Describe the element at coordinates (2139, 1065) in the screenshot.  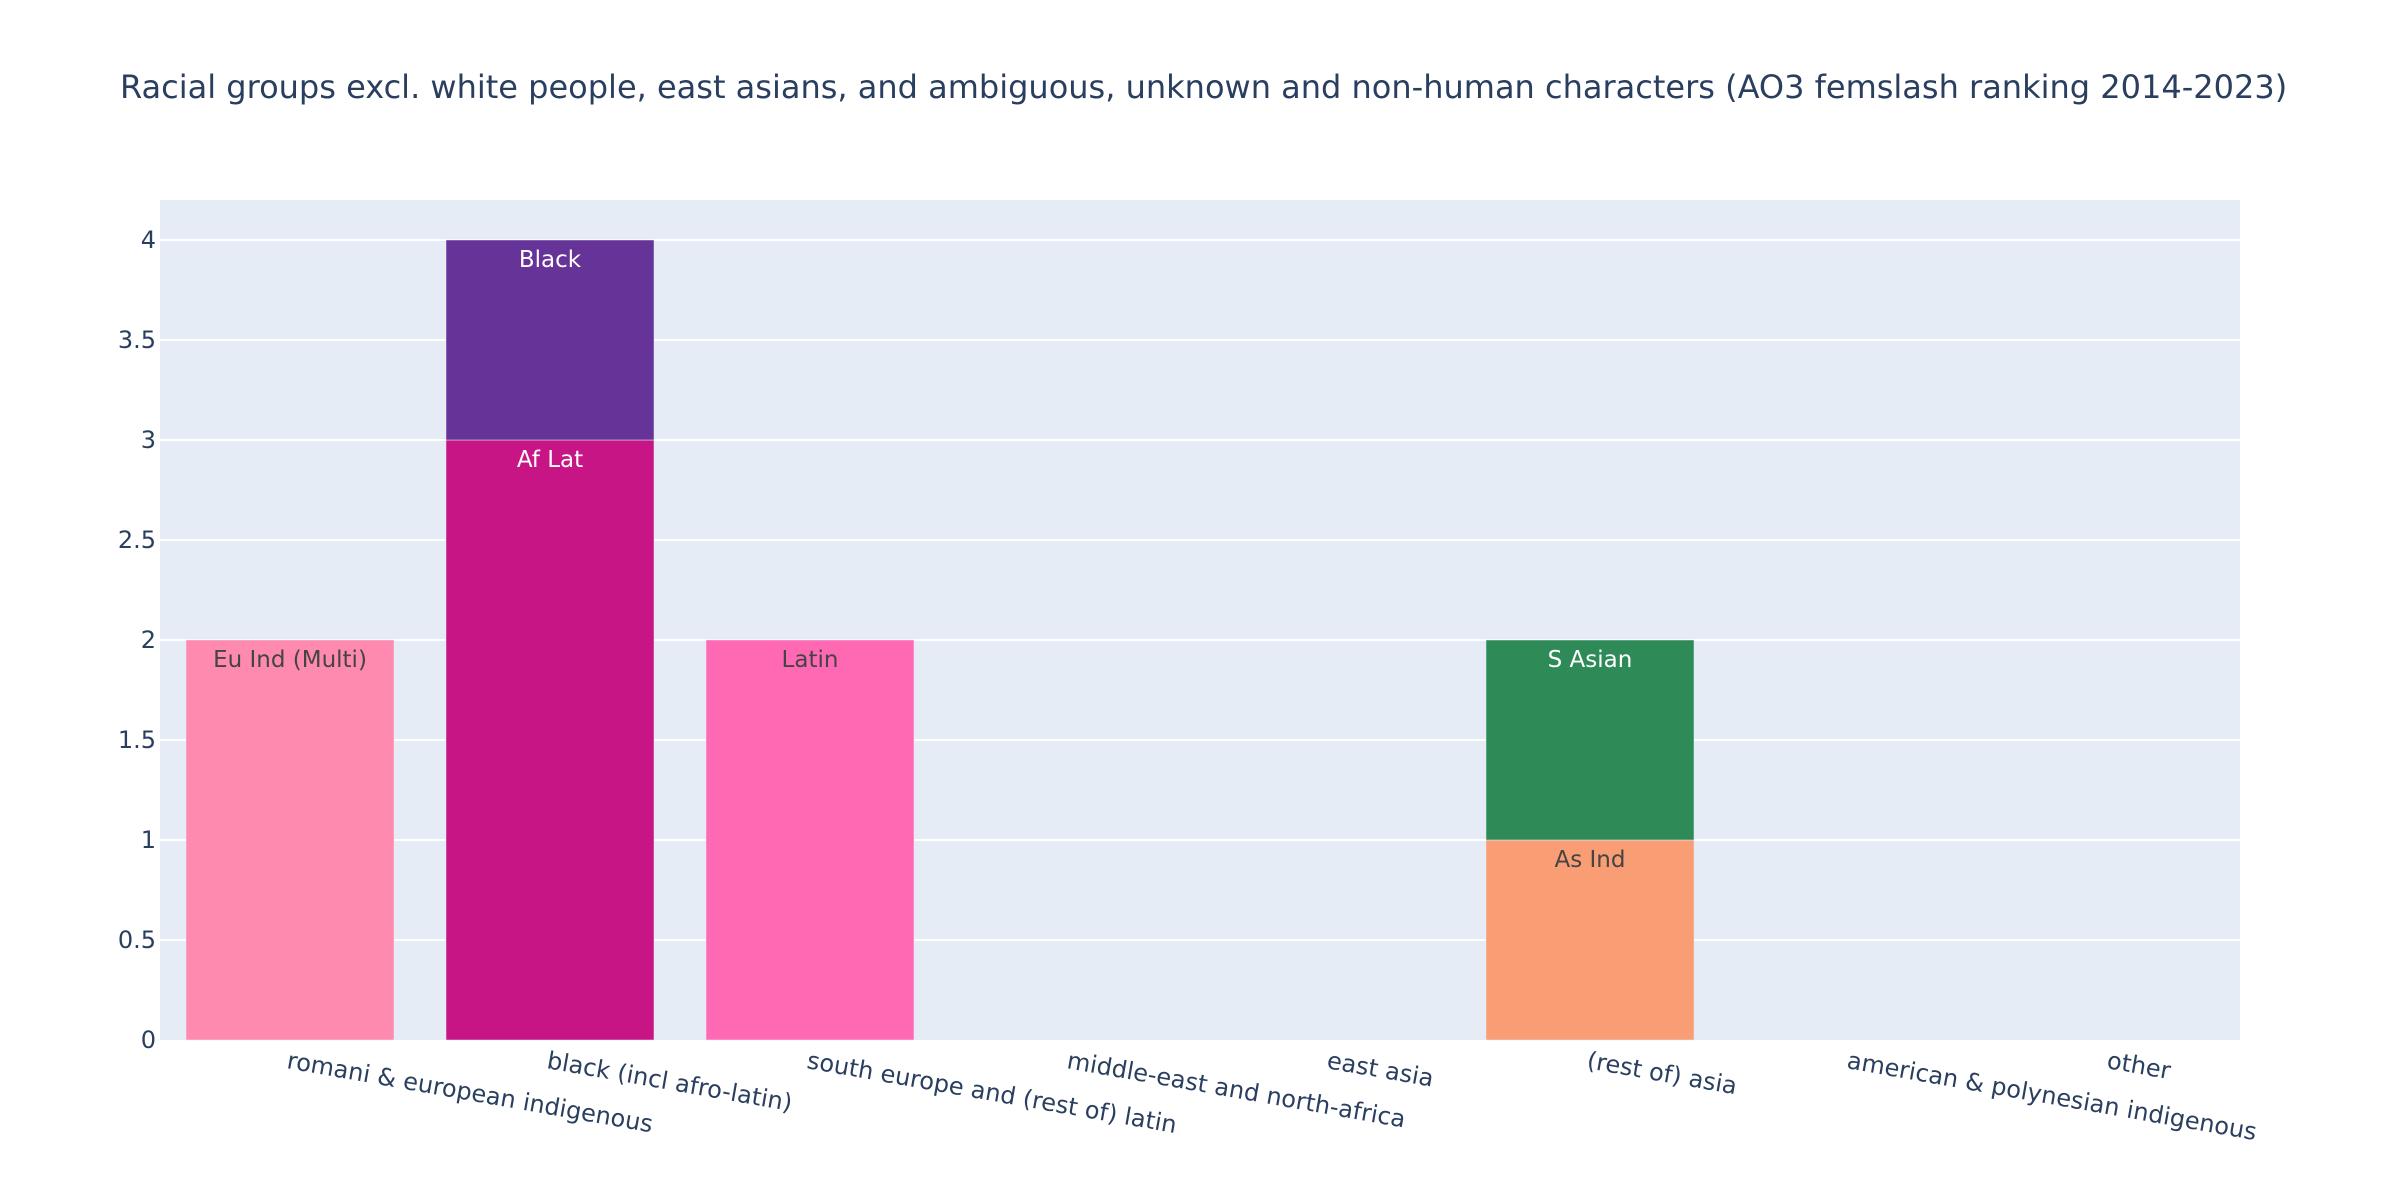
I see `x-tick-label: other` at that location.